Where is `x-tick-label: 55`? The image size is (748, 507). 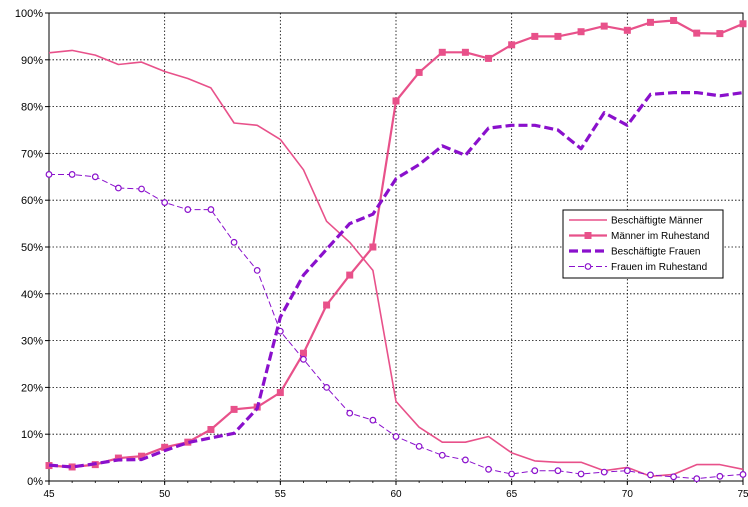 x-tick-label: 55 is located at coordinates (281, 494).